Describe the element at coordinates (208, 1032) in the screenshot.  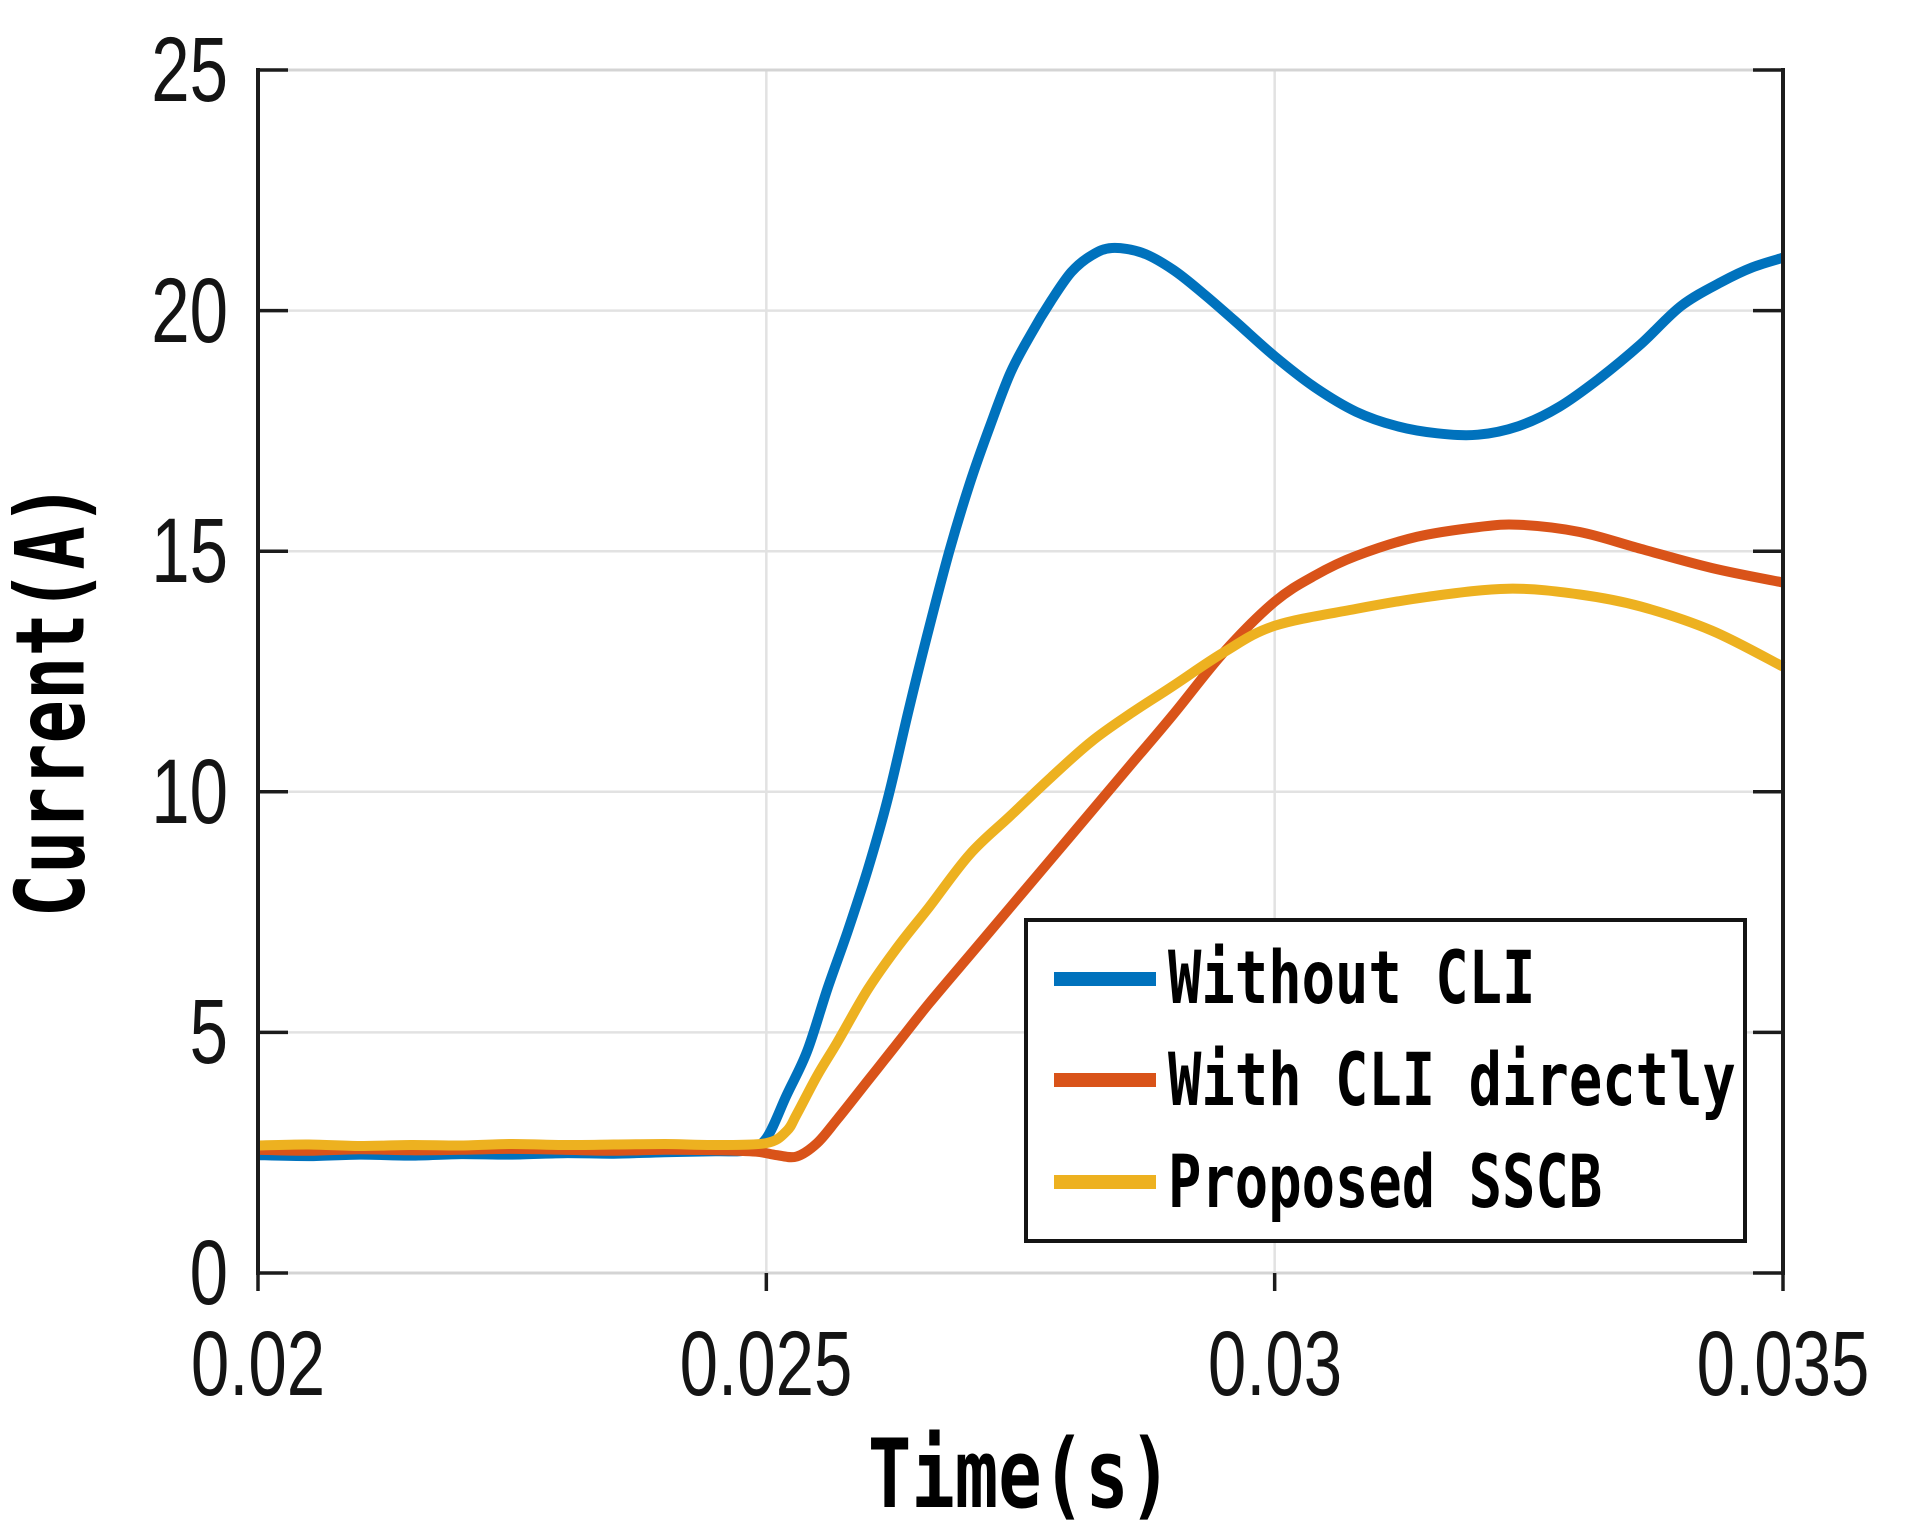
I see `y-tick-label: 5` at that location.